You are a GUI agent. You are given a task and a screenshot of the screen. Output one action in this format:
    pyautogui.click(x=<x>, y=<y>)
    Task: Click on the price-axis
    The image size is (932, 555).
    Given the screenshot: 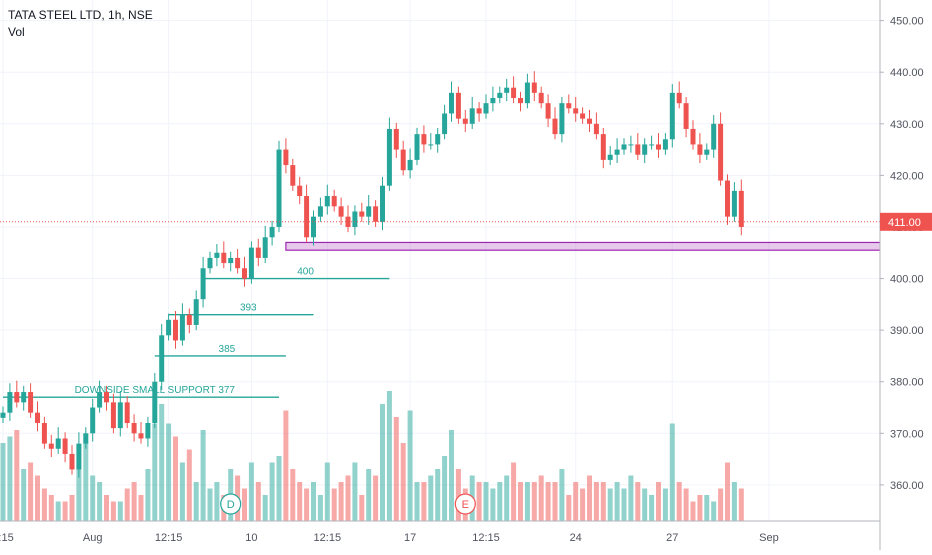 What is the action you would take?
    pyautogui.click(x=906, y=275)
    